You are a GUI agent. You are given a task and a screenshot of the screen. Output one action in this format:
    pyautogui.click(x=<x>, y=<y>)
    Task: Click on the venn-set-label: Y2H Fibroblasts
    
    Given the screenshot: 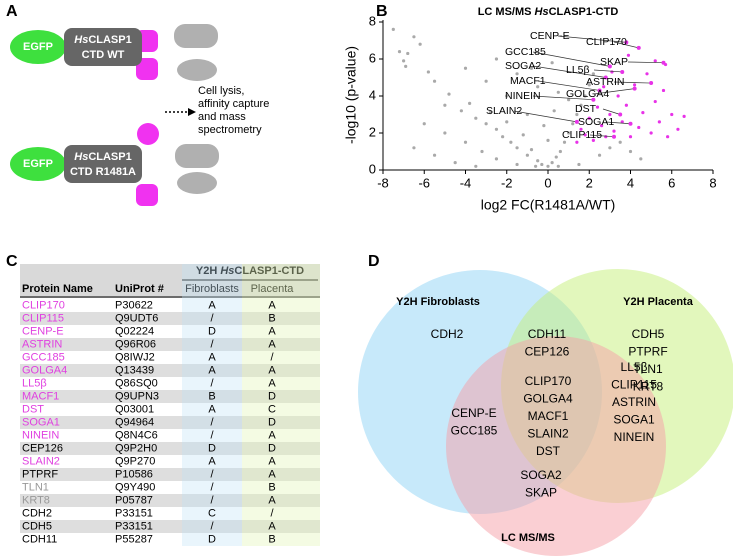 What is the action you would take?
    pyautogui.click(x=438, y=302)
    